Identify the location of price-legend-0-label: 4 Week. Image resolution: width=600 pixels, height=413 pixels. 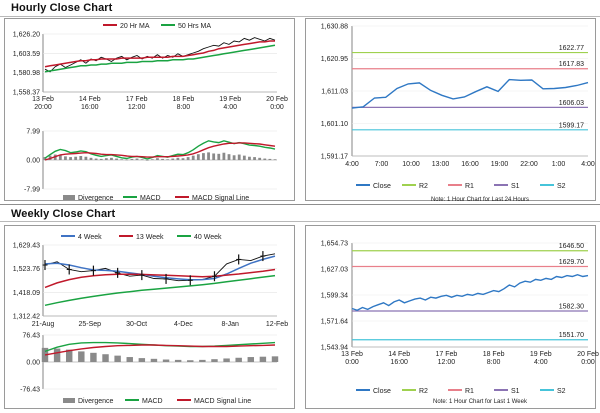
(90, 237).